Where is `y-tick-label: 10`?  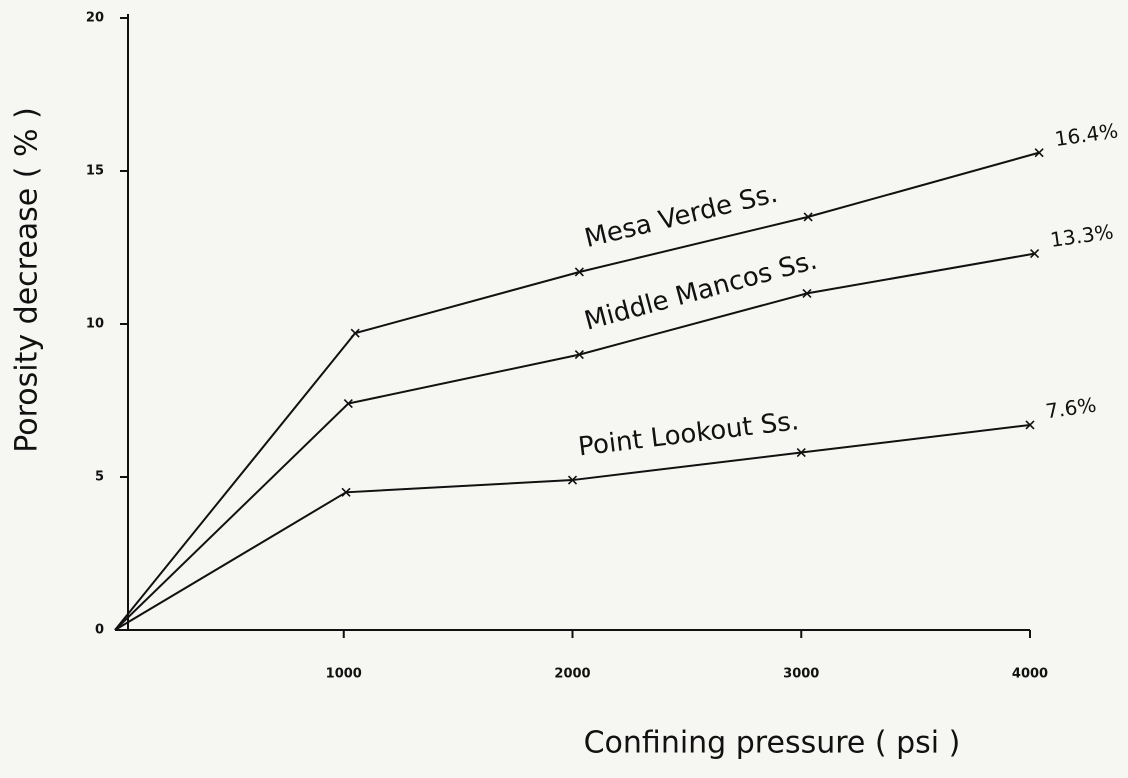 y-tick-label: 10 is located at coordinates (95, 324).